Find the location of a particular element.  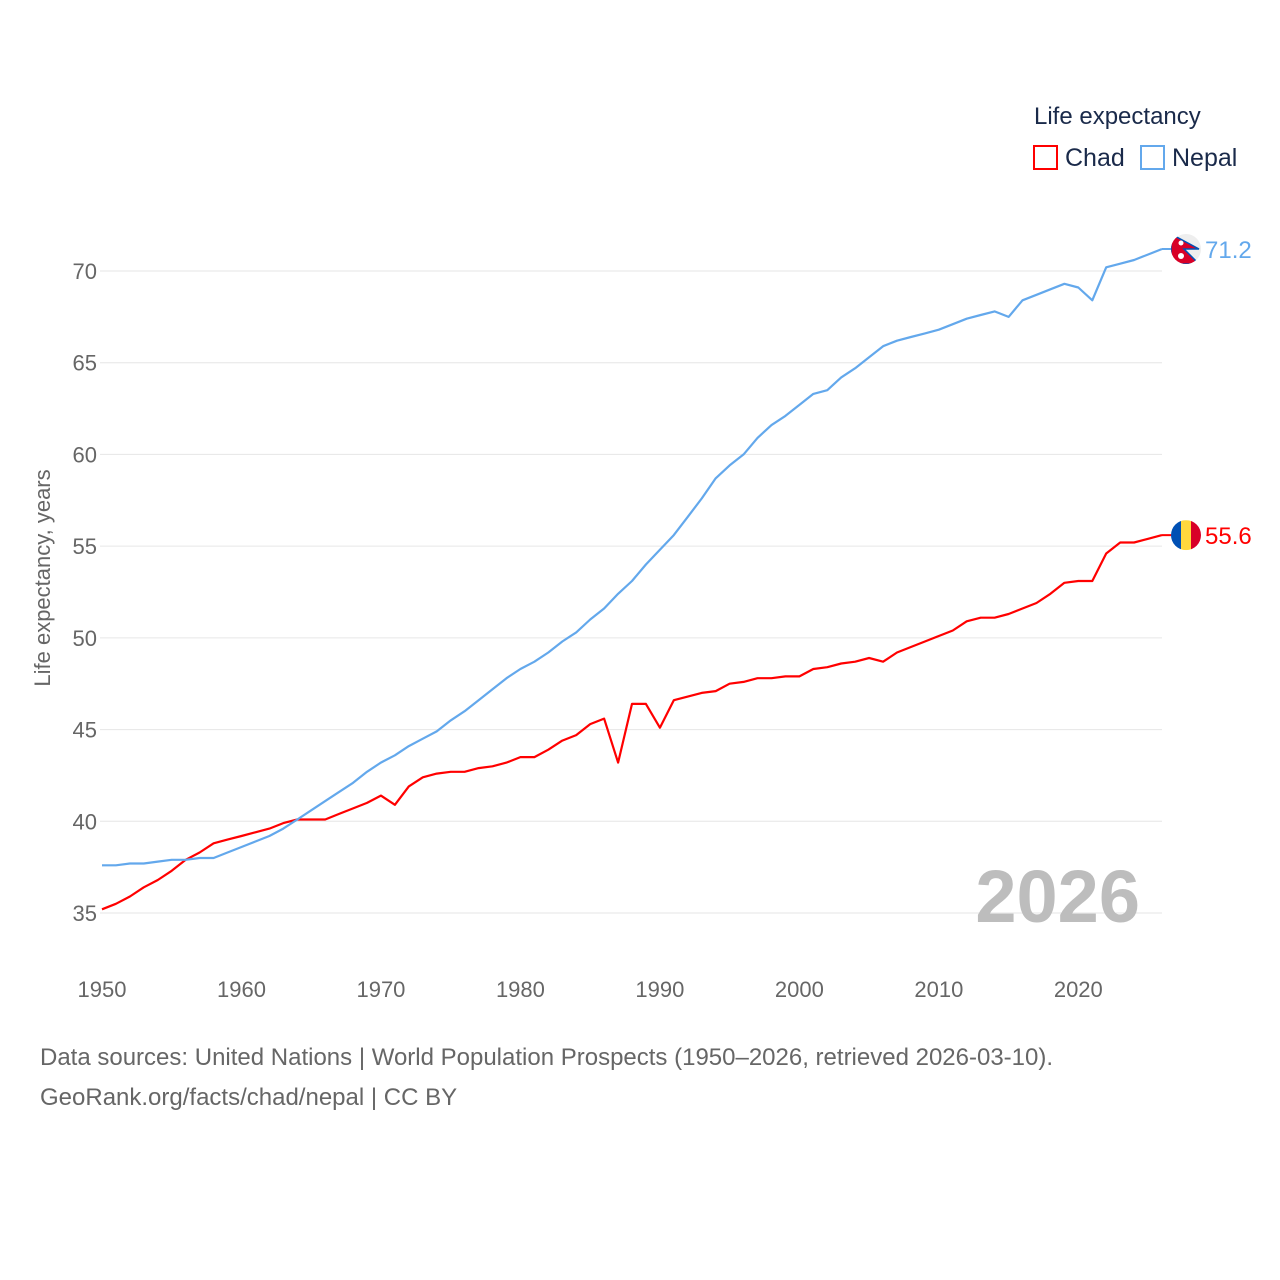

footer-attribution: GeoRank.org/facts/chad/nepal | CC BY is located at coordinates (249, 1097).